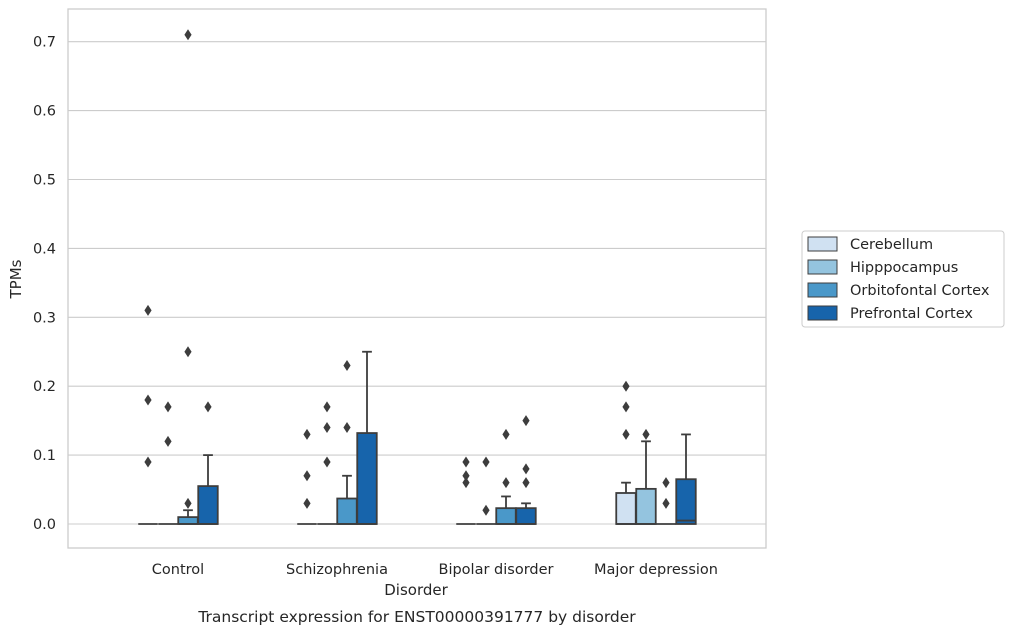 This screenshot has height=638, width=1014. Describe the element at coordinates (911, 314) in the screenshot. I see `legend-label: Prefrontal Cortex` at that location.